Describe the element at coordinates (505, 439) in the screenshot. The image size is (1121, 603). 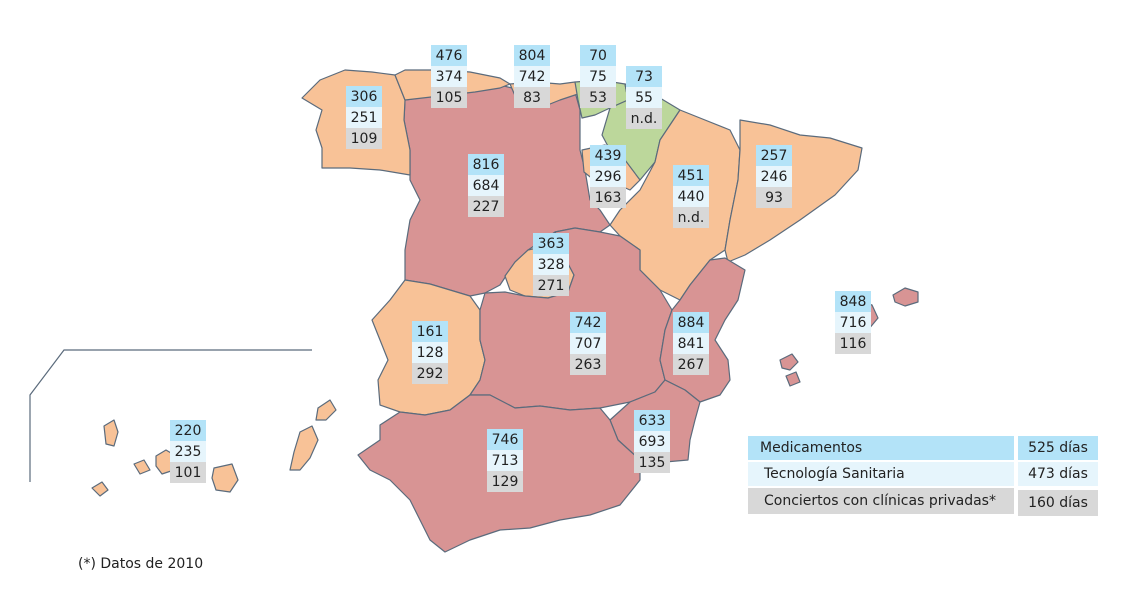
I see `medicamentos-value: 746` at that location.